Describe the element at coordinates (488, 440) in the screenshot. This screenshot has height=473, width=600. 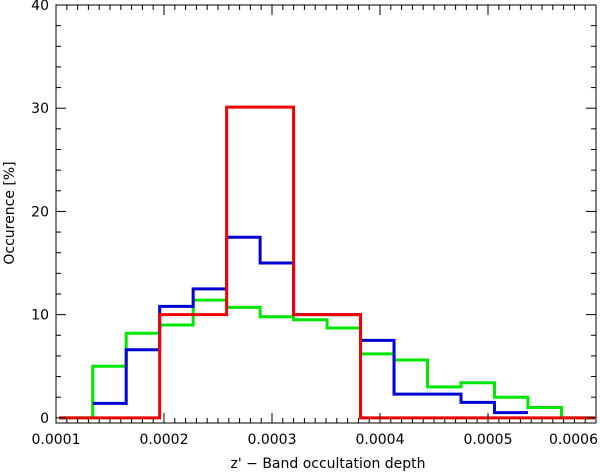
I see `x-tick-label: 0.0005` at that location.